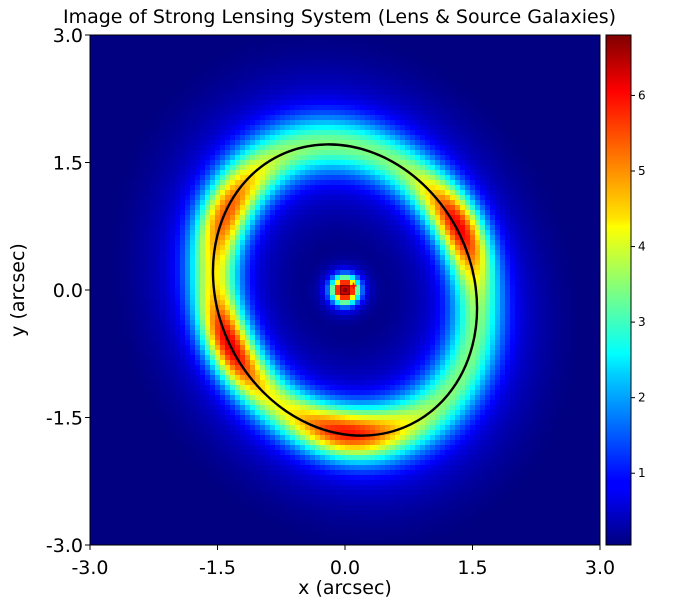 Image resolution: width=679 pixels, height=611 pixels. What do you see at coordinates (642, 398) in the screenshot?
I see `colorbar-tick-label: 2` at bounding box center [642, 398].